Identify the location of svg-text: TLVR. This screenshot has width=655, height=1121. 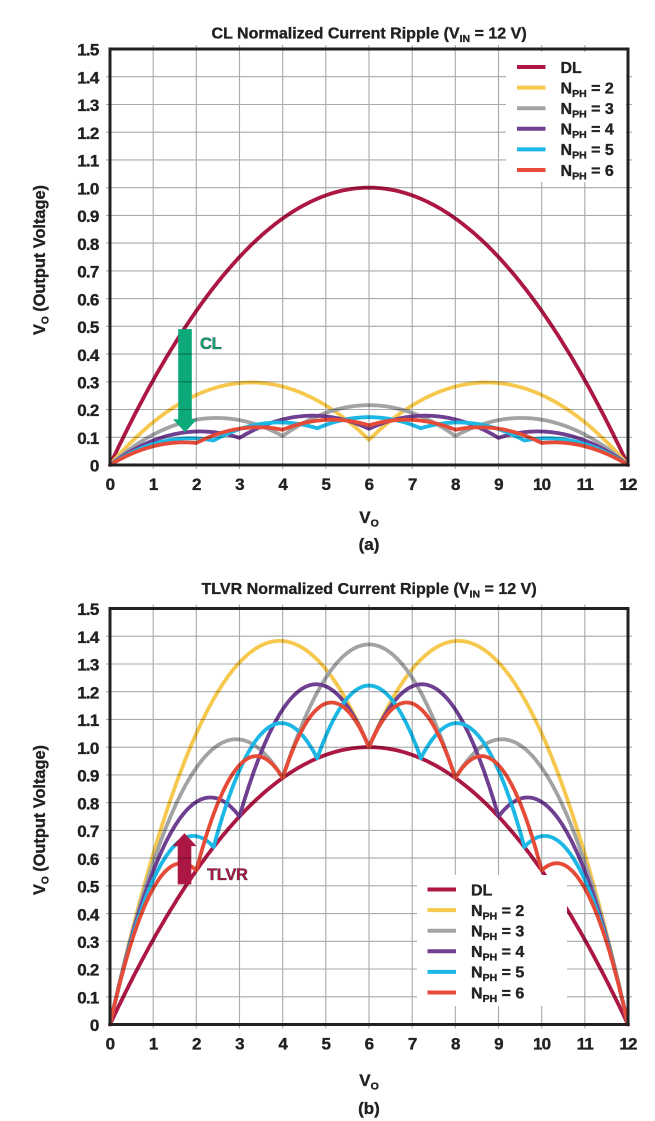
(227, 875).